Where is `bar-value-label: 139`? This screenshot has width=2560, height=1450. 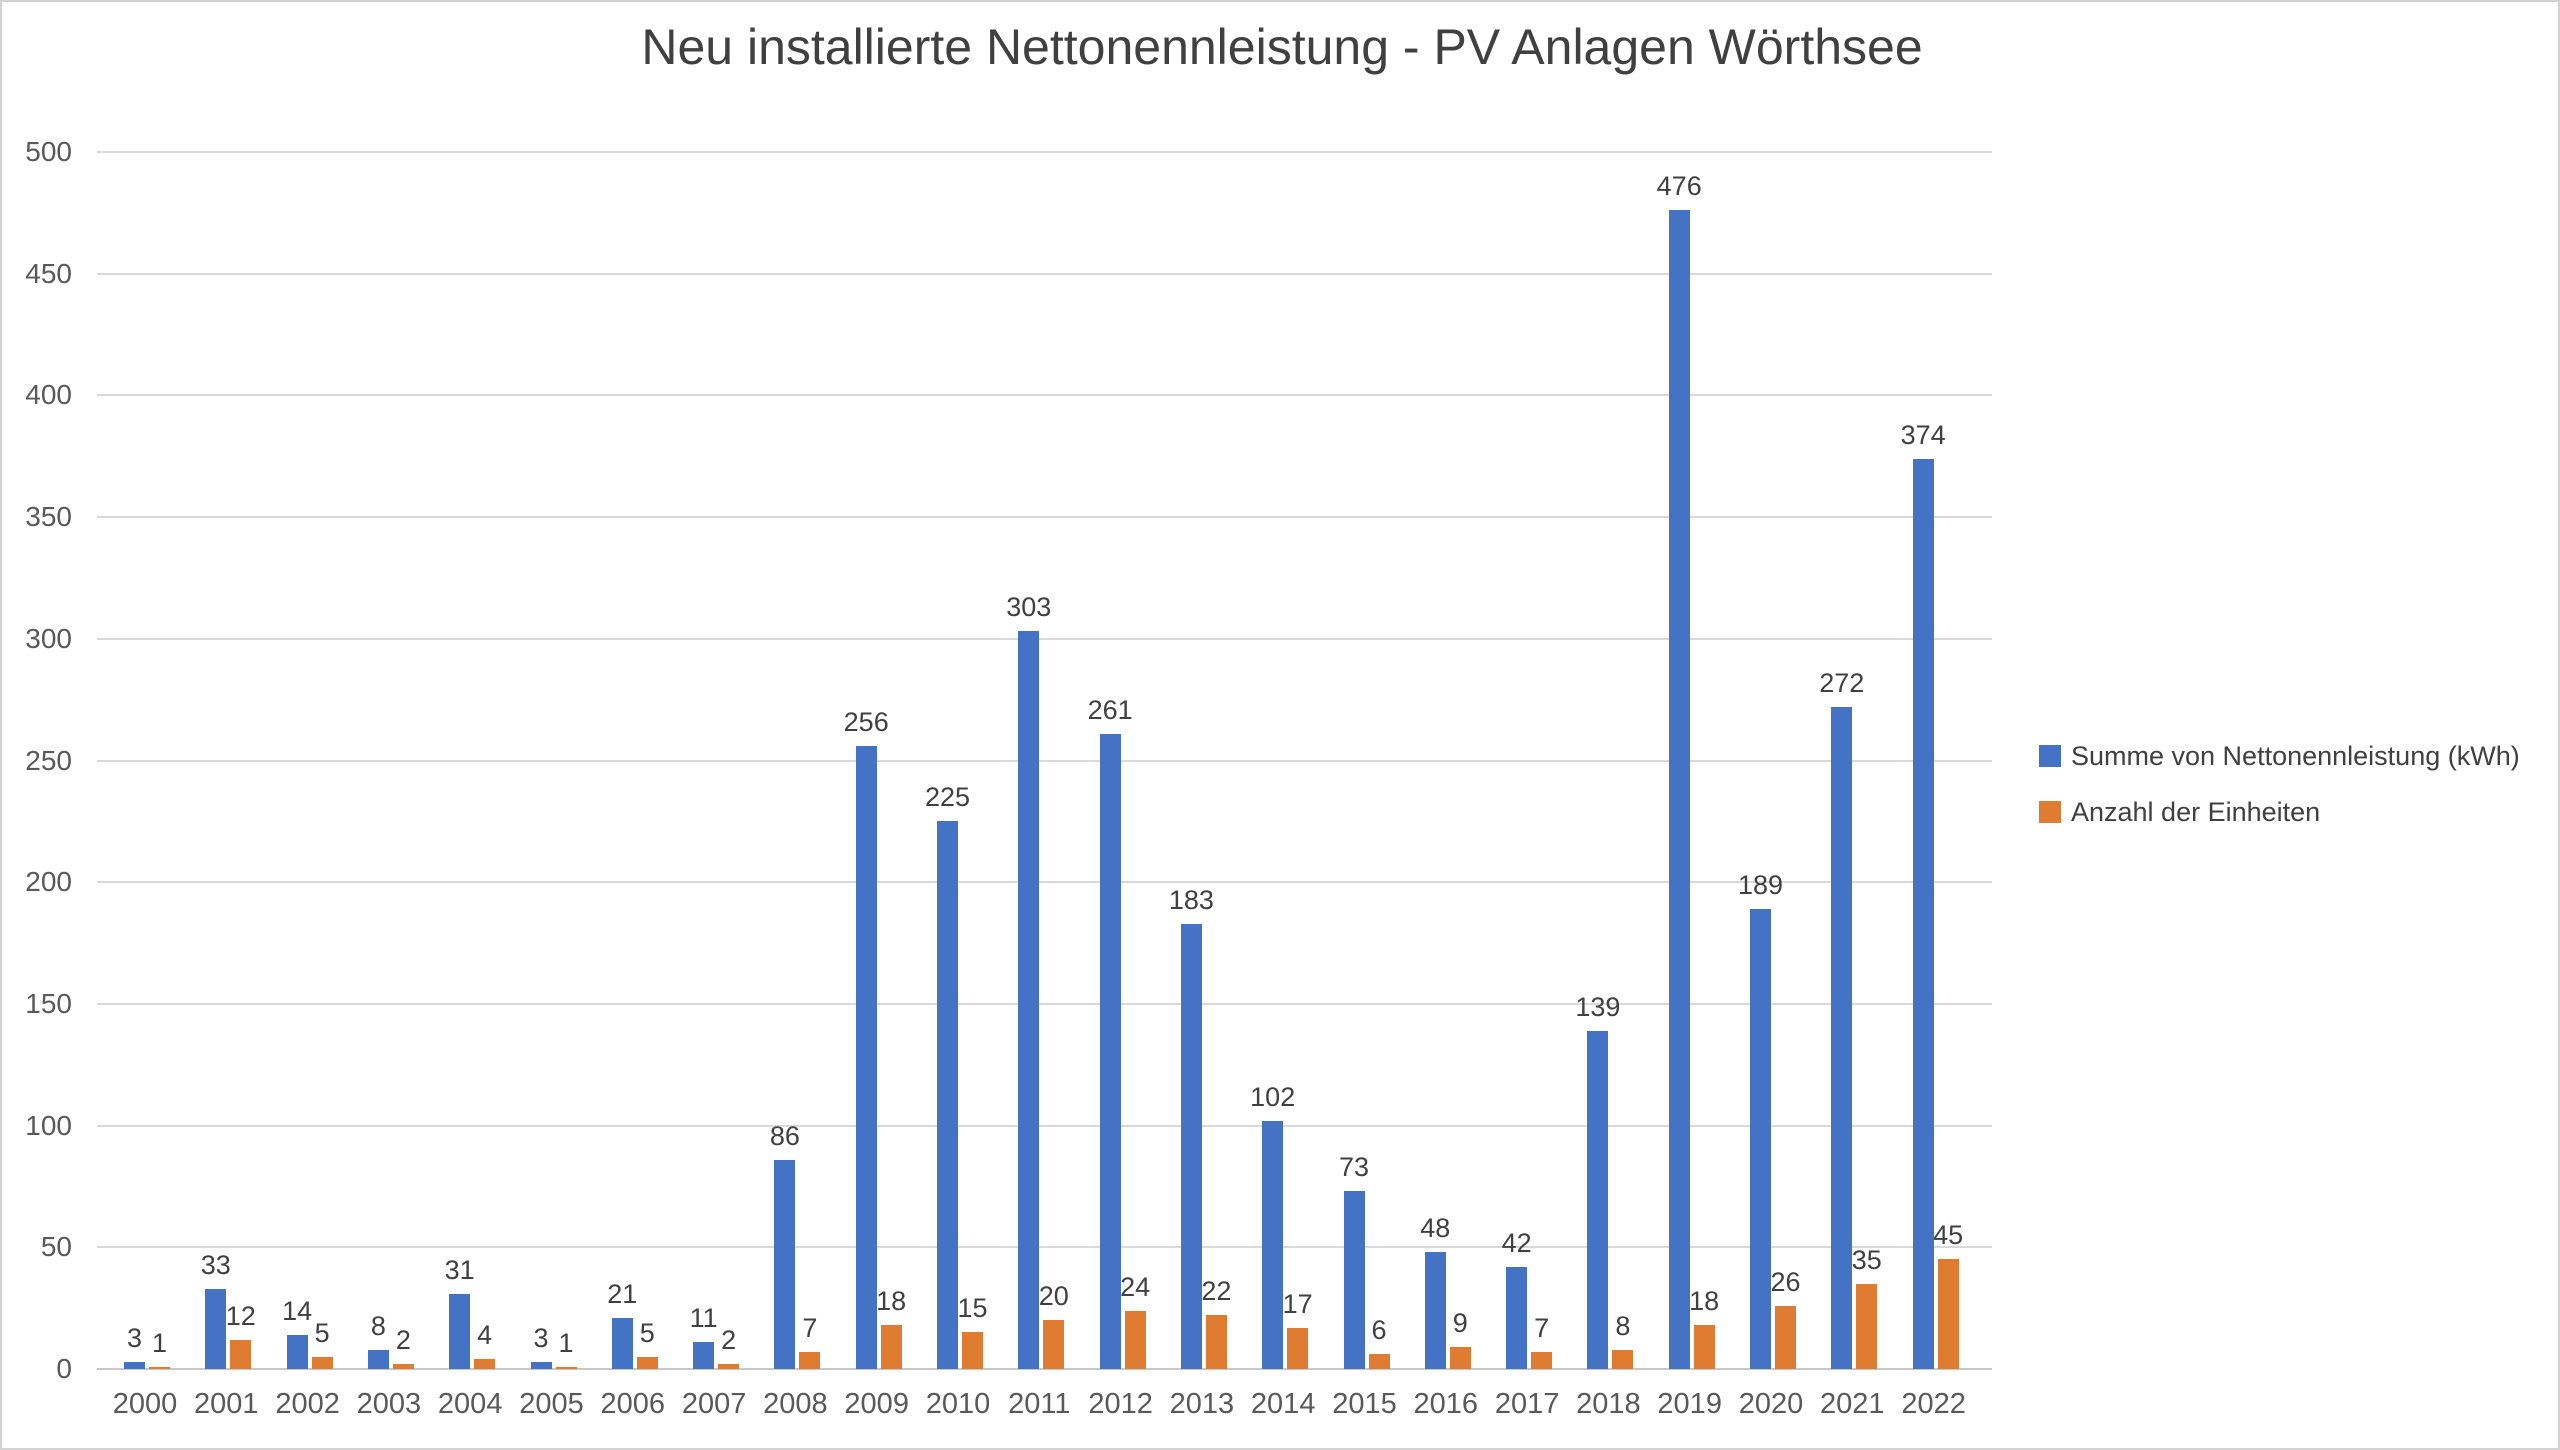
bar-value-label: 139 is located at coordinates (1598, 1006).